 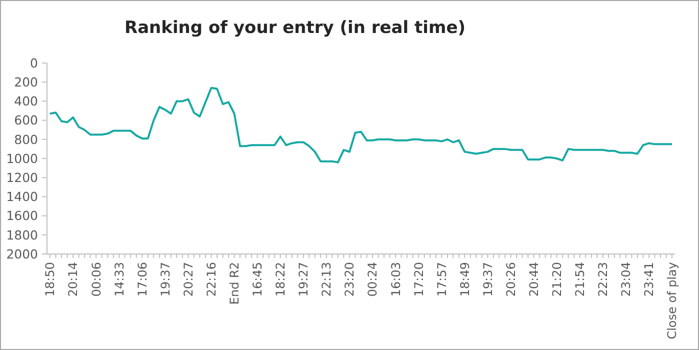 I want to click on x-tick-label: 22:23, so click(x=603, y=279).